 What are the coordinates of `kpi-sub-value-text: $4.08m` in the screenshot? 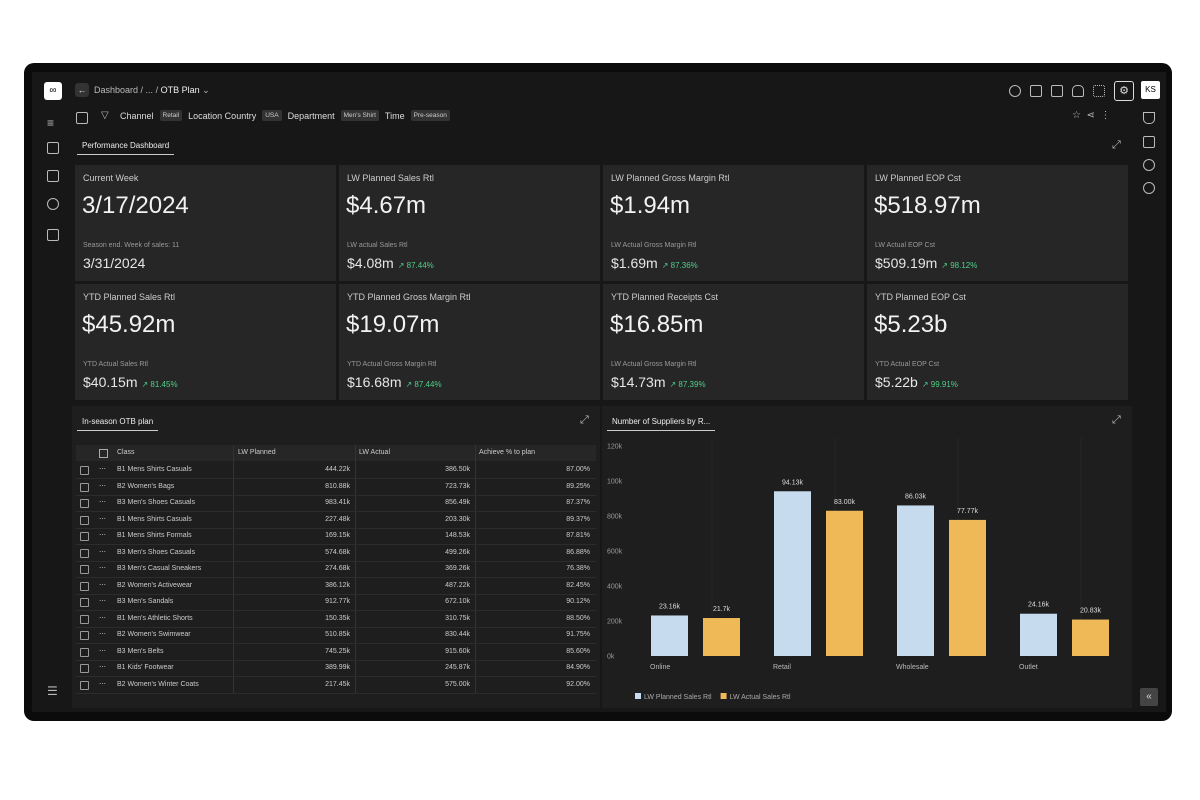 It's located at (370, 263).